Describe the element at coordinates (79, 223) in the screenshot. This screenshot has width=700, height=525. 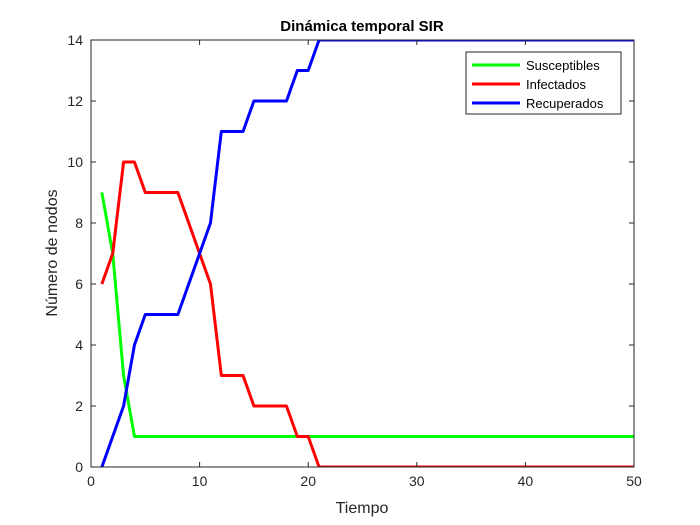
I see `y-tick-label: 8` at that location.